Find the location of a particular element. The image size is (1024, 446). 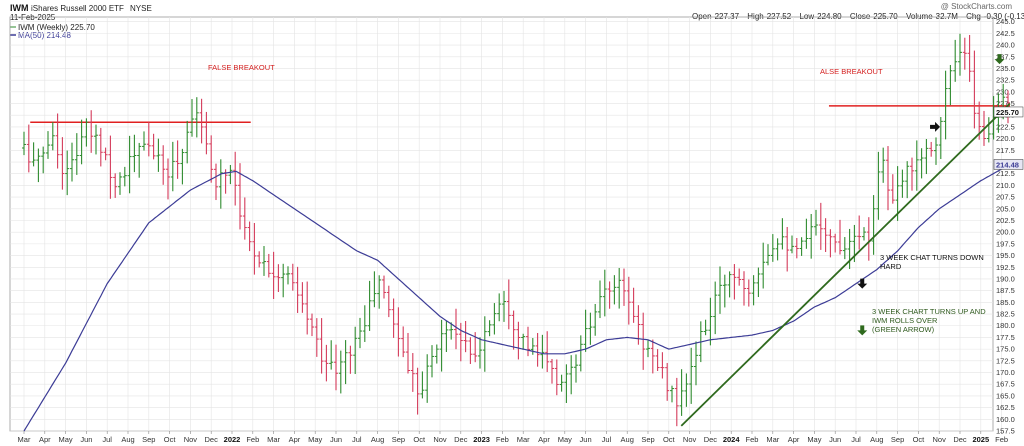

right-arrow-icon is located at coordinates (935, 126).